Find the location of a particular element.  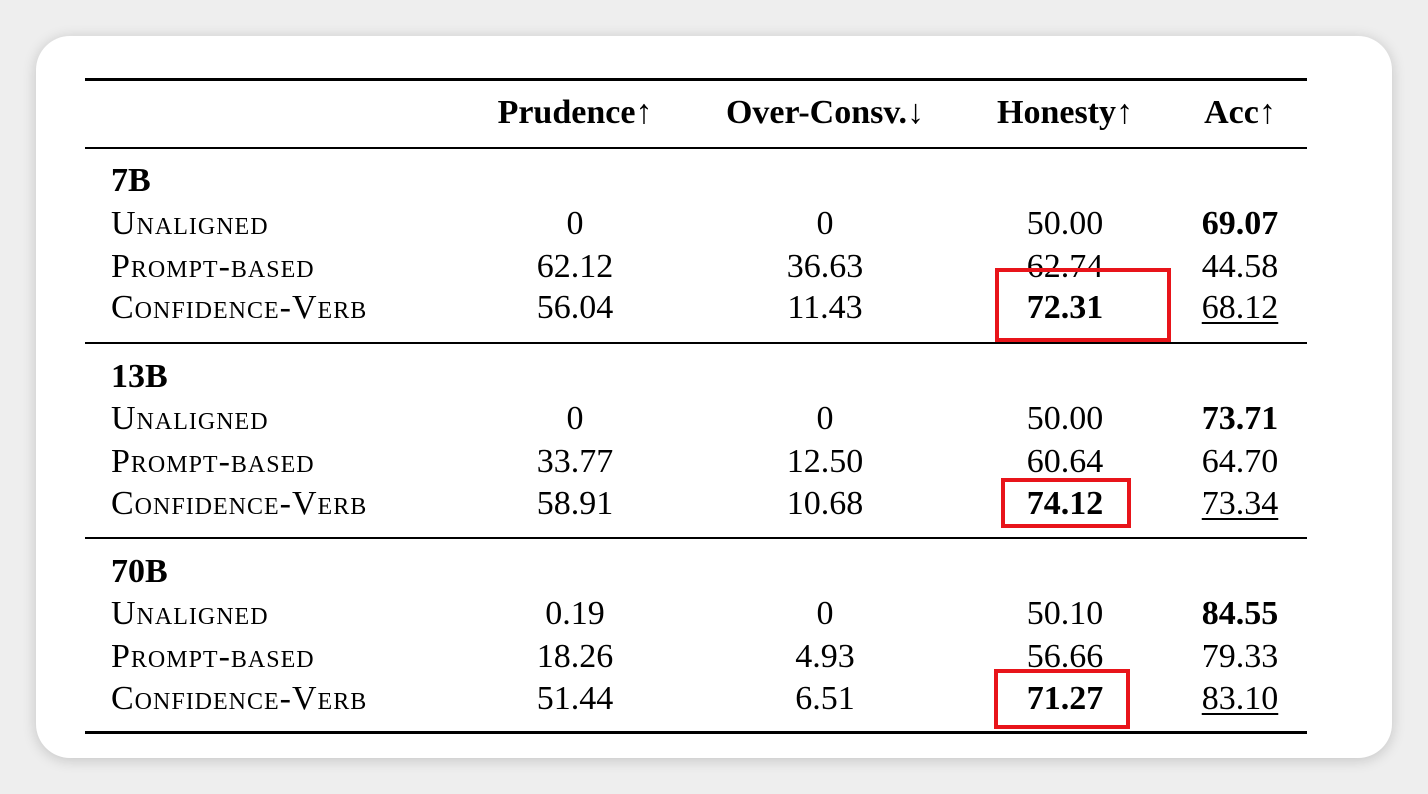

honesty-value: 74.12 is located at coordinates (1065, 503).